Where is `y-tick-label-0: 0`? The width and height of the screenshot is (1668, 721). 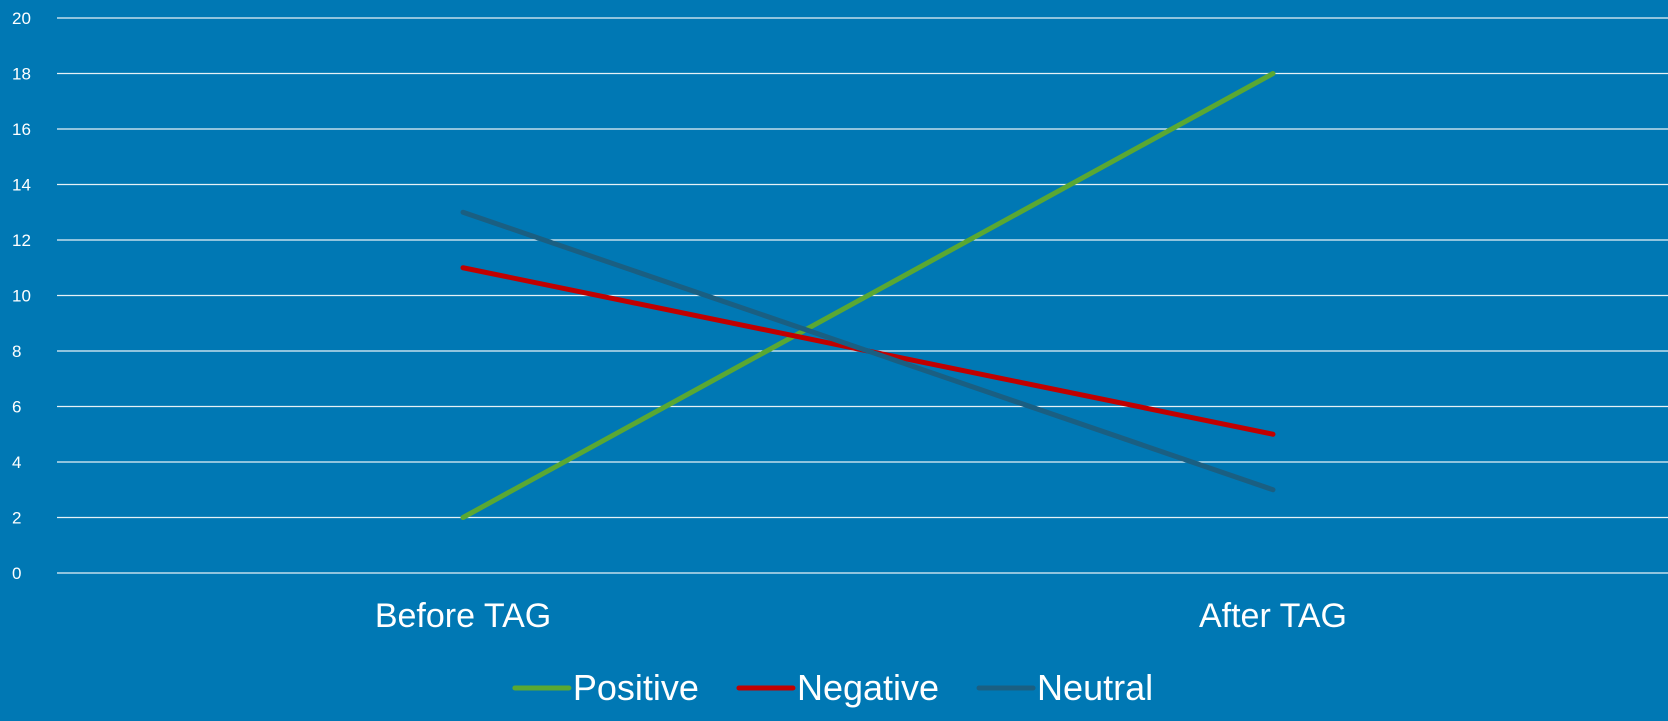
y-tick-label-0: 0 is located at coordinates (16, 573).